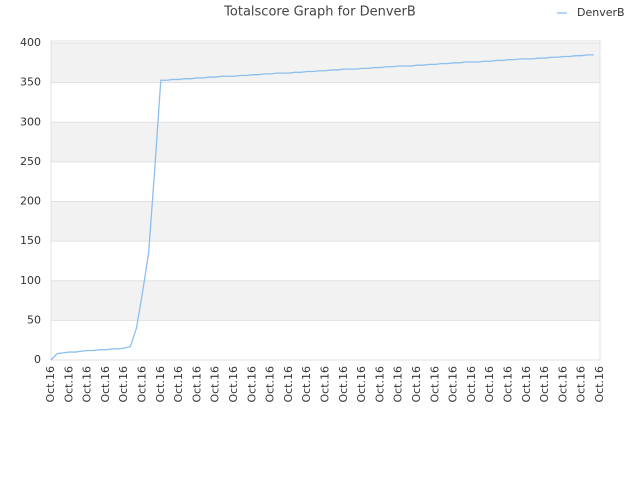 Image resolution: width=640 pixels, height=480 pixels. I want to click on y-tick-label: 350, so click(30, 82).